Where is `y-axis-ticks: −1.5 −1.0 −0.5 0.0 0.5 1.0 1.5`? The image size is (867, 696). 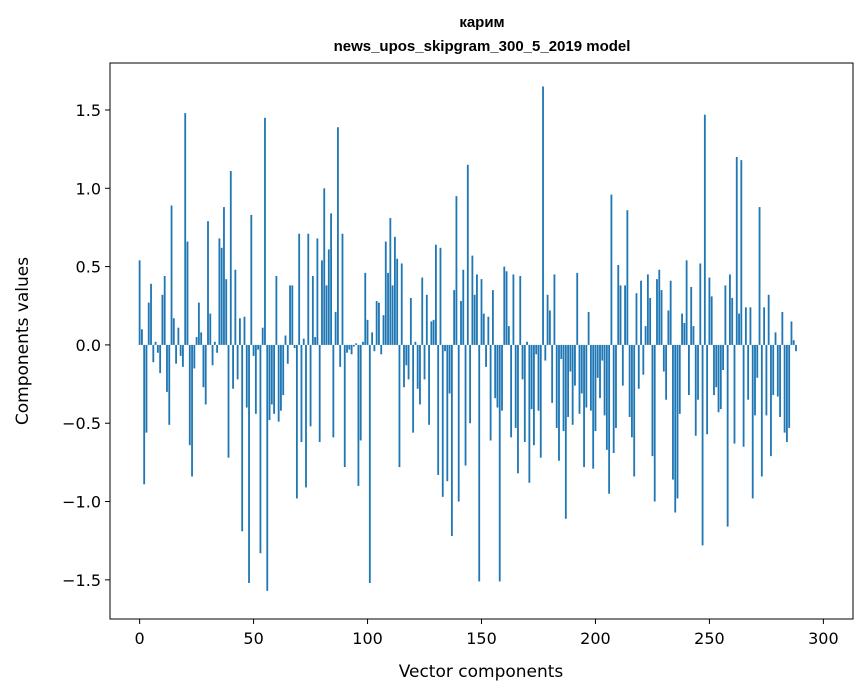 y-axis-ticks: −1.5 −1.0 −0.5 0.0 0.5 1.0 1.5 is located at coordinates (86, 345).